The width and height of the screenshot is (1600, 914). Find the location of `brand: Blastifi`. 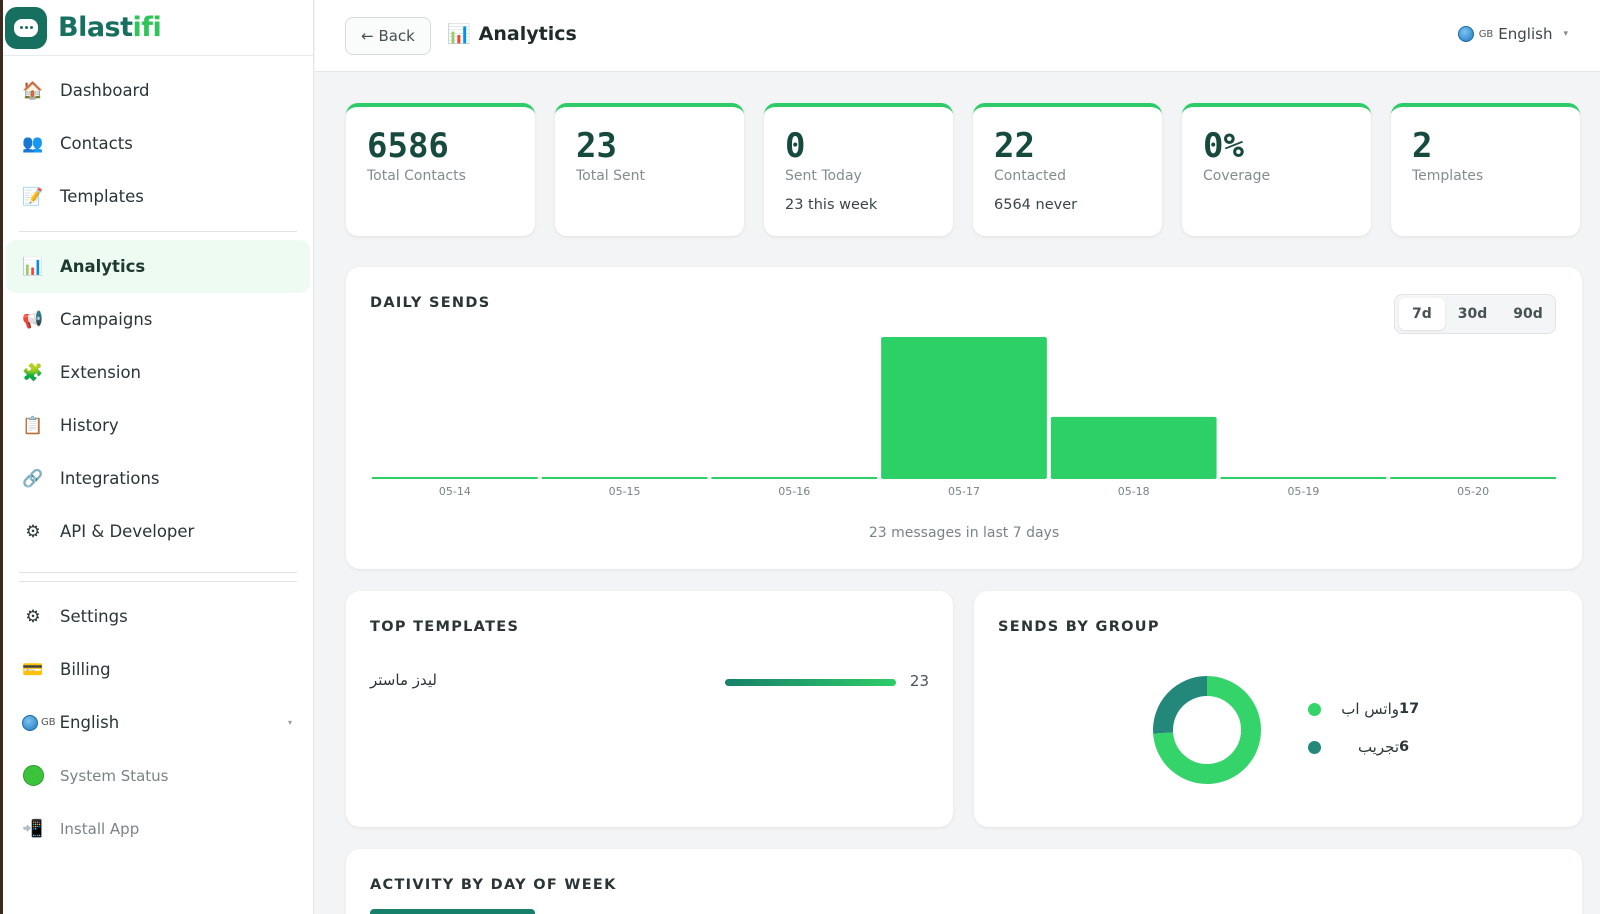

brand: Blastifi is located at coordinates (158, 28).